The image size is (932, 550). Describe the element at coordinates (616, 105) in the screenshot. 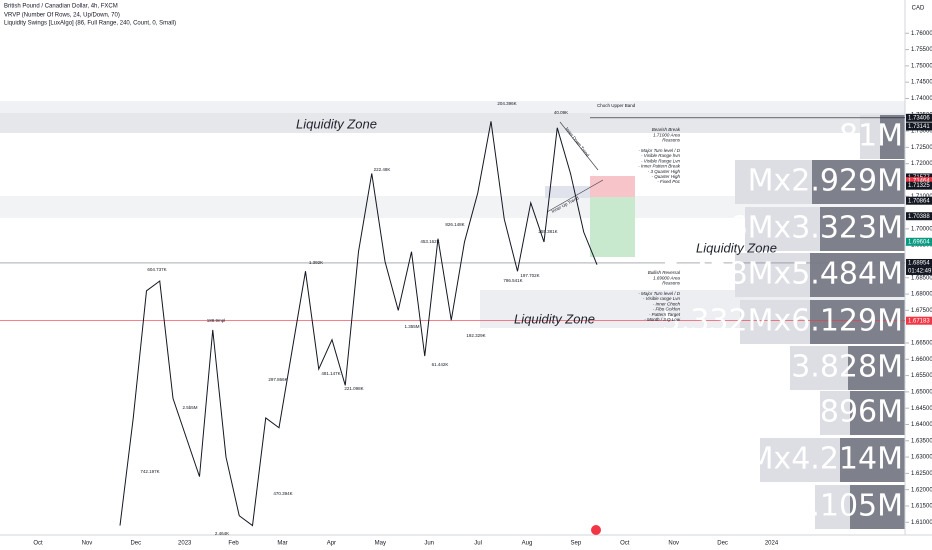

I see `drawing-label: Choch Upper Band` at that location.